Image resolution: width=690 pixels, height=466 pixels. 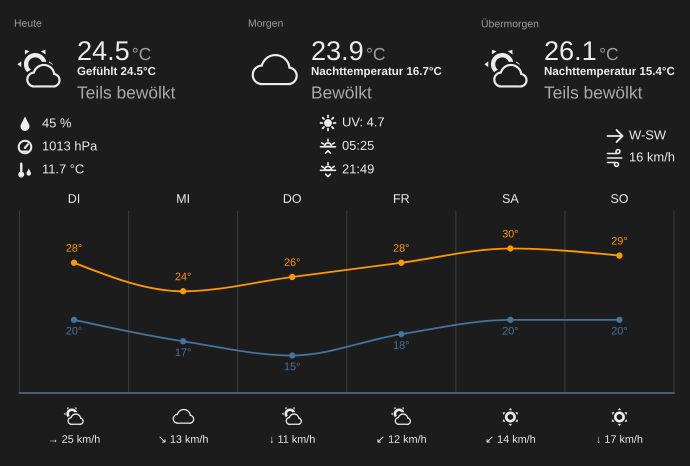 What do you see at coordinates (75, 438) in the screenshot?
I see `text: → 25 km/h` at bounding box center [75, 438].